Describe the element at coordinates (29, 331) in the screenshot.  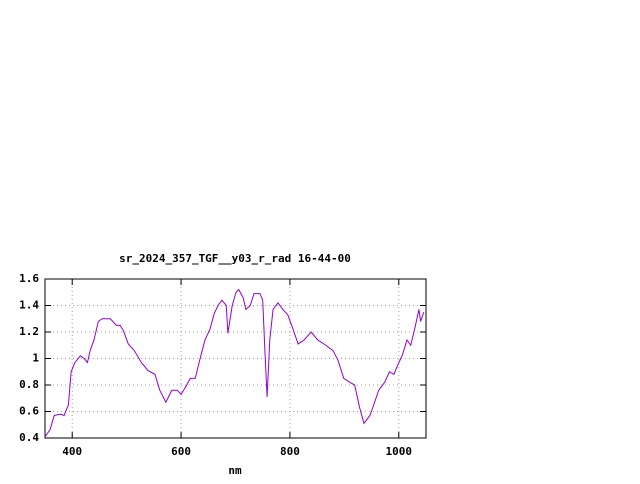
I see `y-tick-label: 1.2` at that location.